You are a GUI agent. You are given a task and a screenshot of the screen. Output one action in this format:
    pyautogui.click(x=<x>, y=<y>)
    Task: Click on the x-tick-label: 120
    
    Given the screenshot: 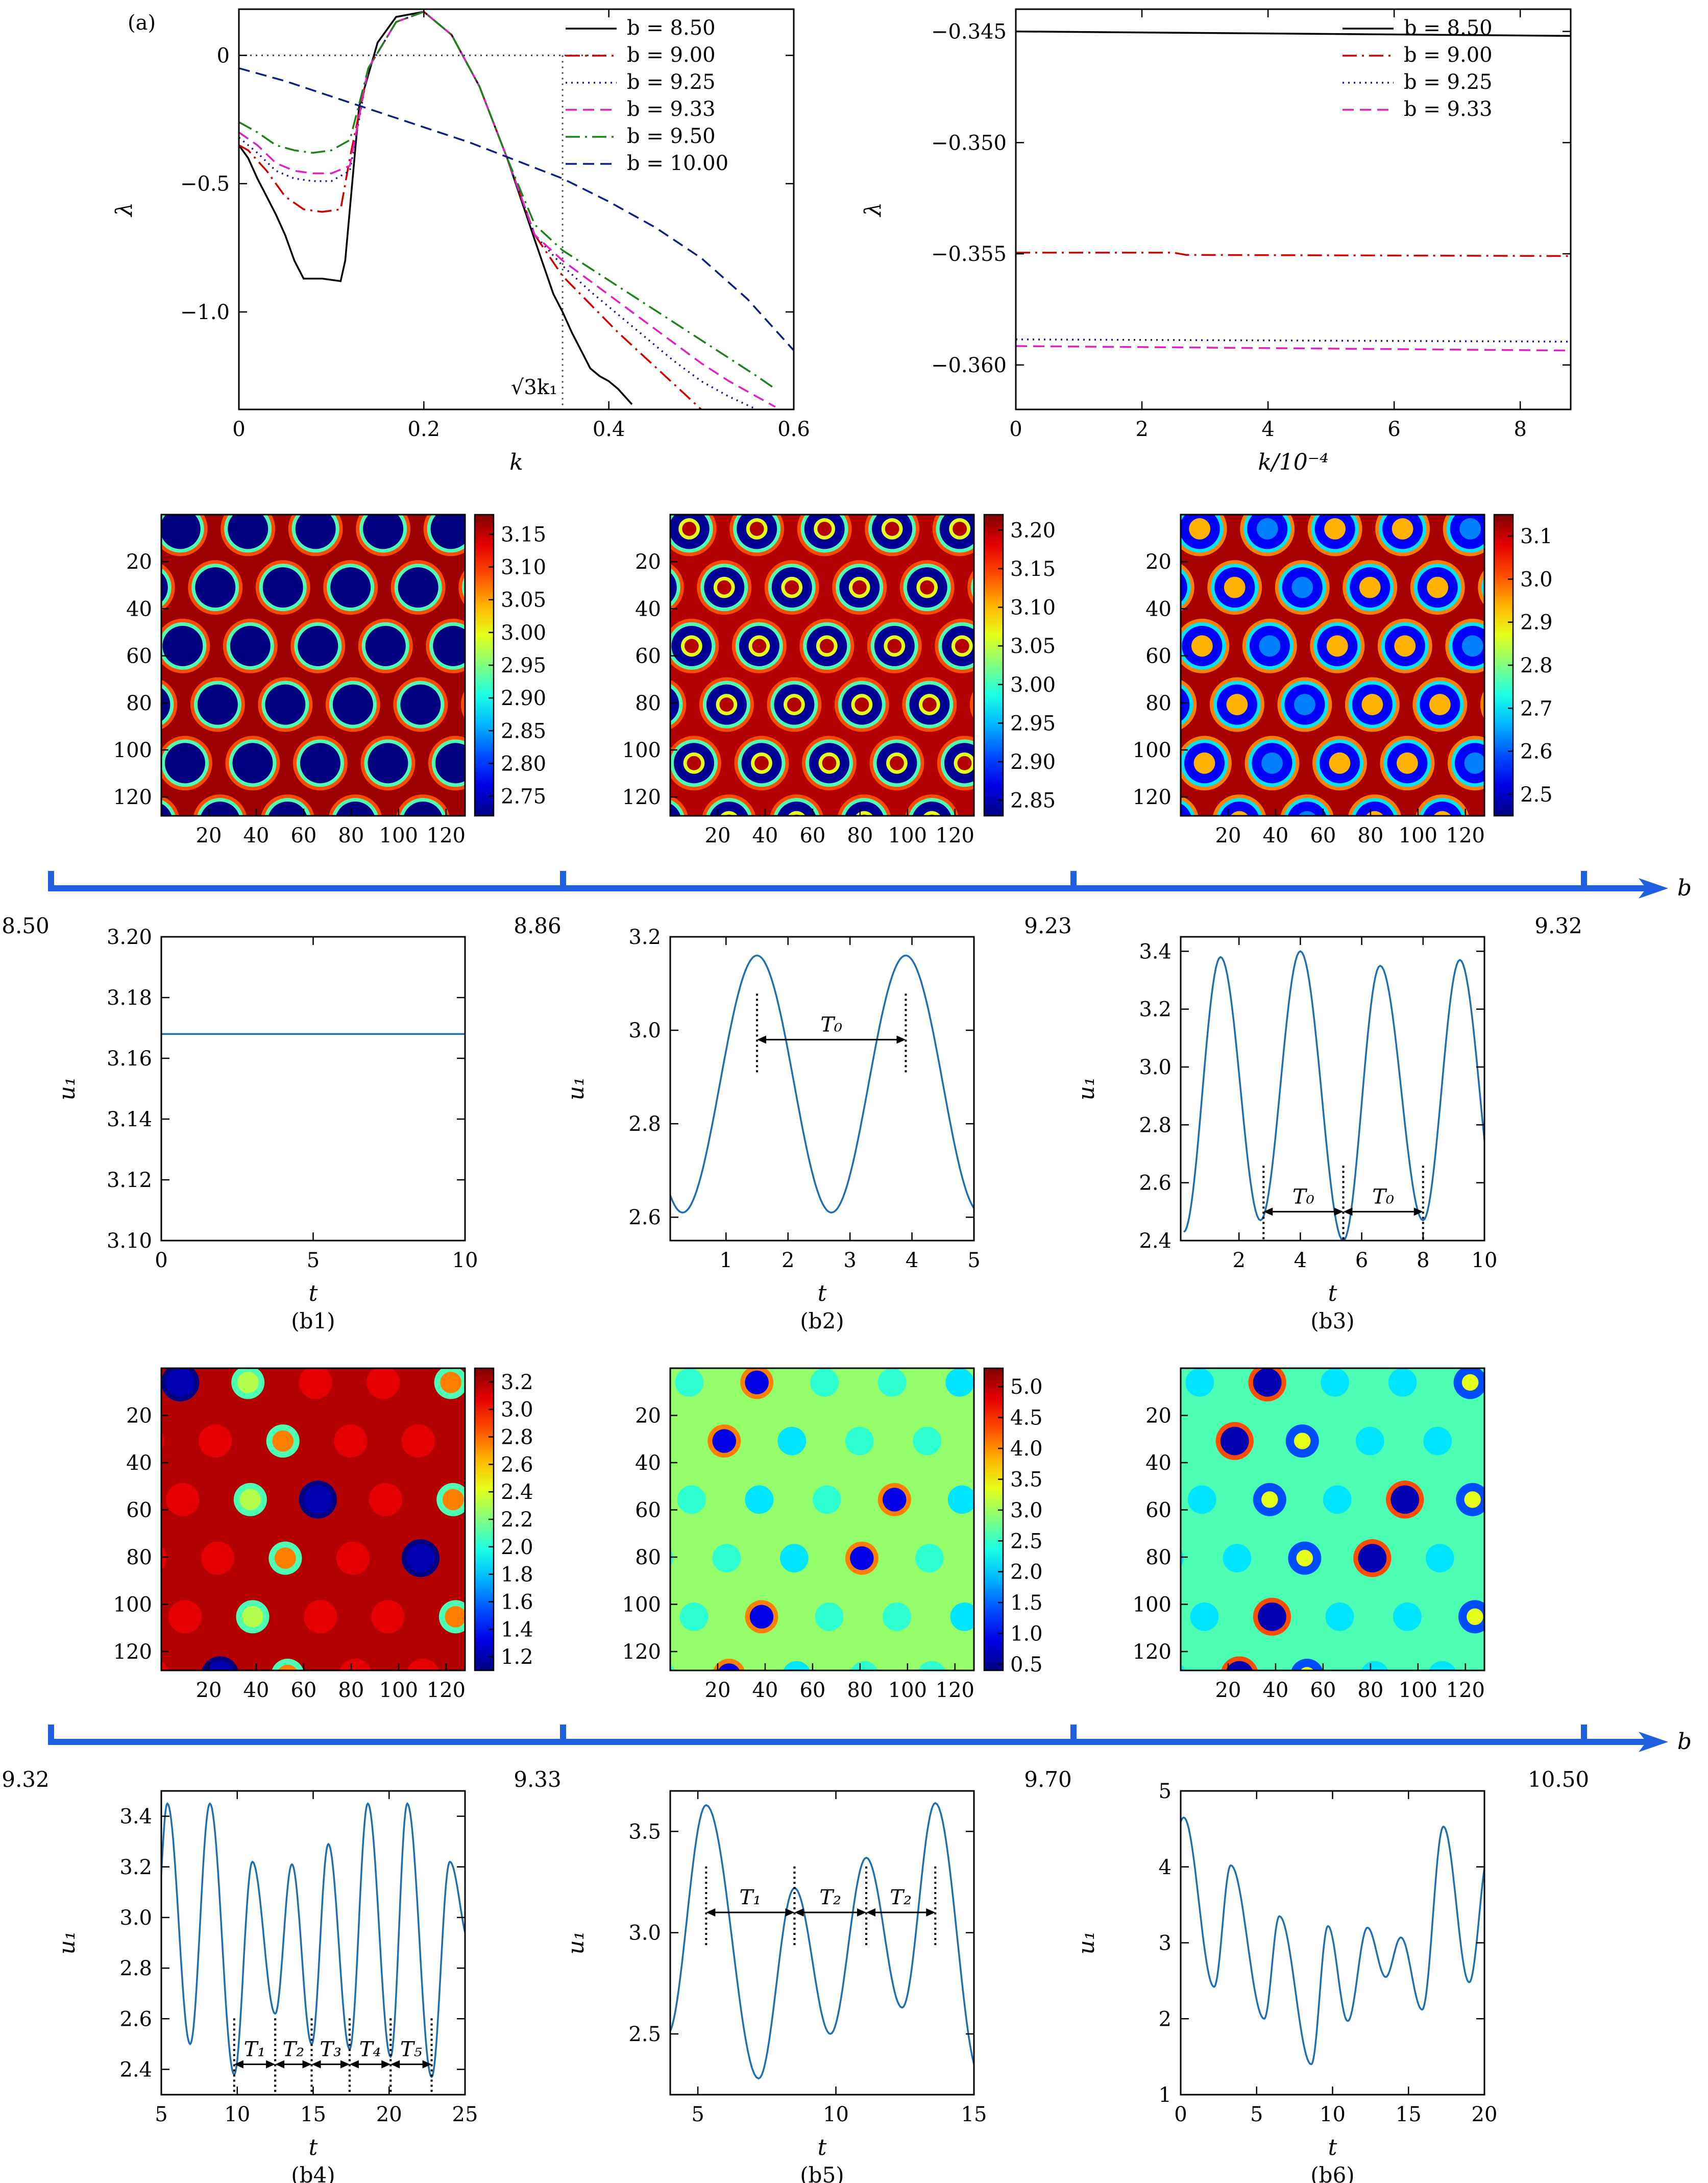 What is the action you would take?
    pyautogui.click(x=446, y=836)
    